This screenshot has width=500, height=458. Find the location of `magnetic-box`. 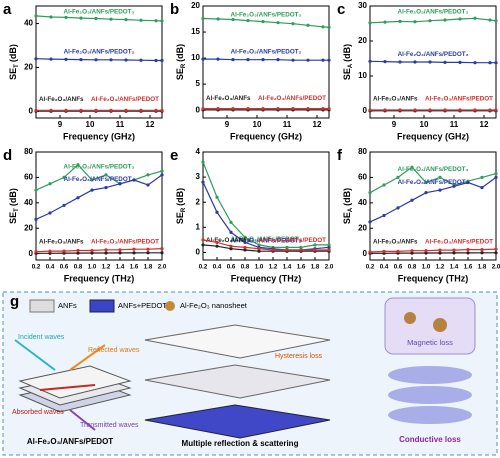

magnetic-box is located at coordinates (430, 326).